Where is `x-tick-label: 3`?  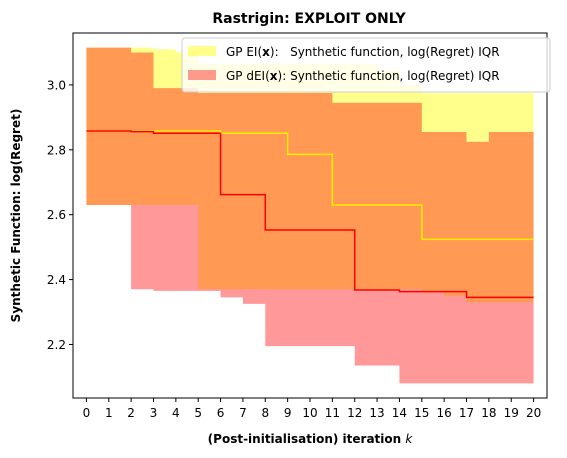
x-tick-label: 3 is located at coordinates (154, 413).